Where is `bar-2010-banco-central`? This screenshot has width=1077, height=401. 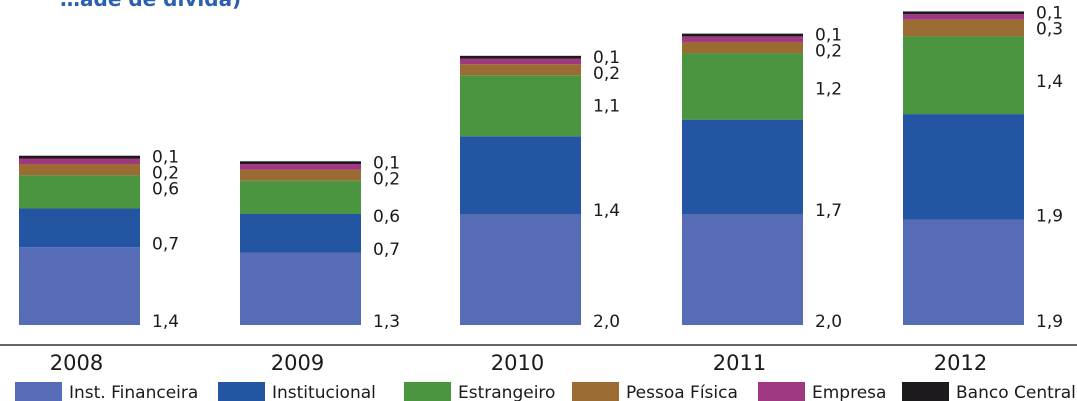 bar-2010-banco-central is located at coordinates (520, 57).